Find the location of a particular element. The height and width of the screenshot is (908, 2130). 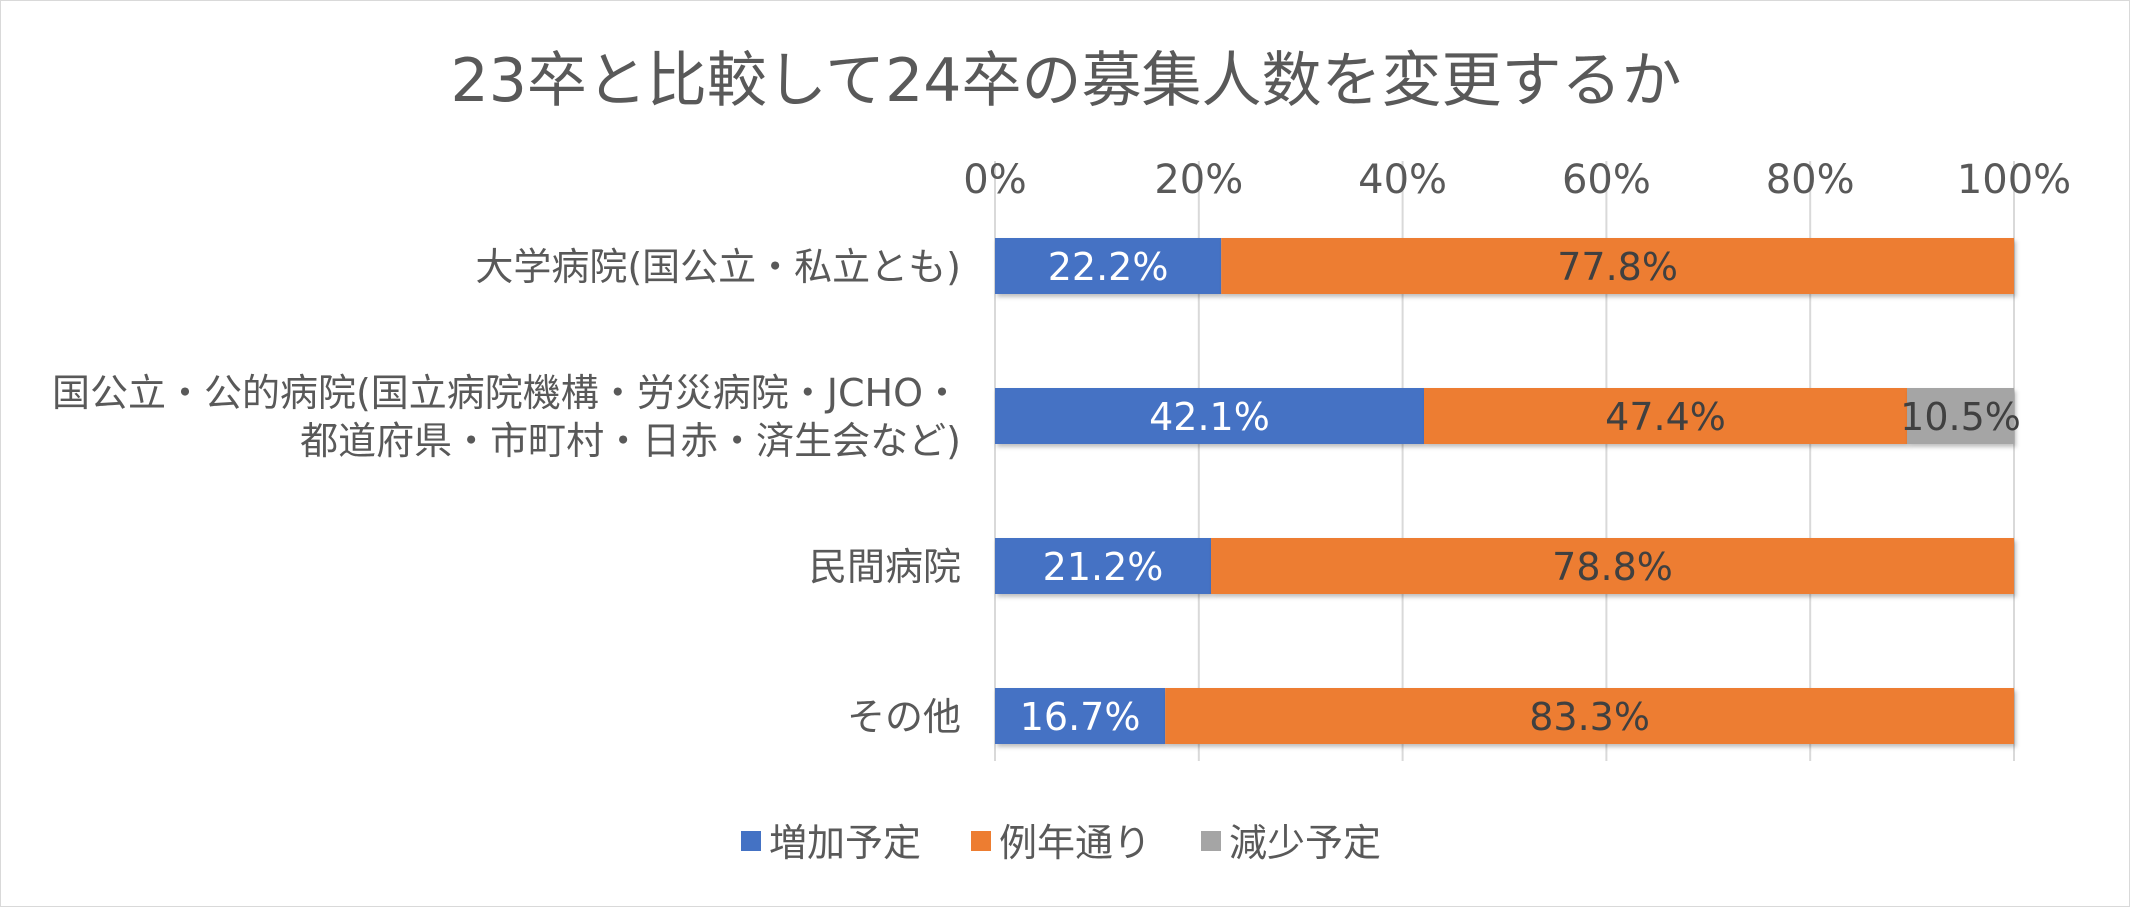

data-label: 77.8% is located at coordinates (1617, 267).